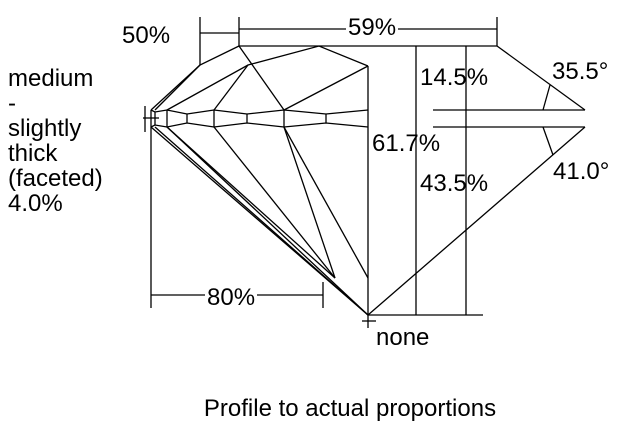  What do you see at coordinates (368, 78) in the screenshot?
I see `crown-facets` at bounding box center [368, 78].